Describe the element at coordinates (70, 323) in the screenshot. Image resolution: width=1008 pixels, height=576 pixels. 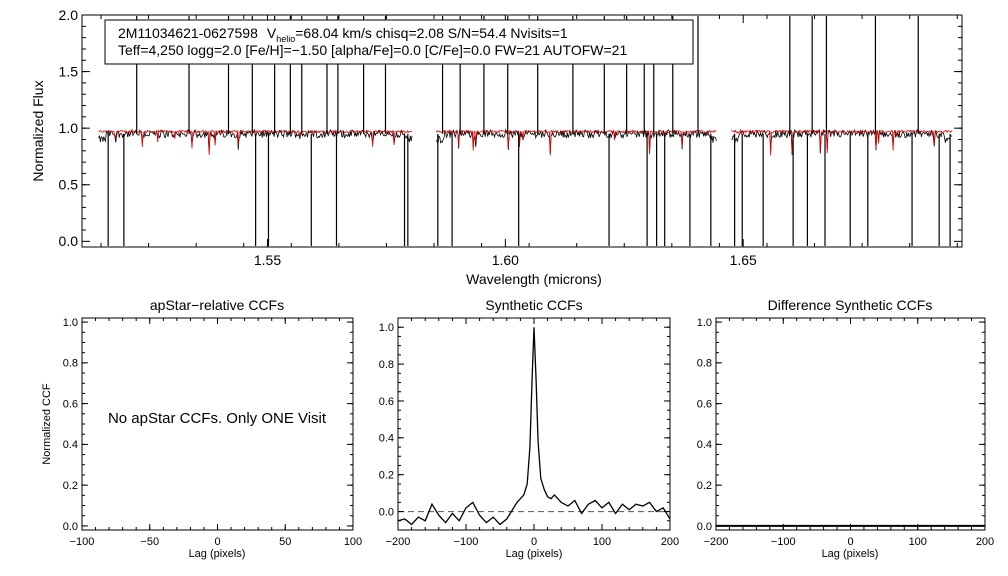
I see `apstar-ytick-label: 1.0` at that location.